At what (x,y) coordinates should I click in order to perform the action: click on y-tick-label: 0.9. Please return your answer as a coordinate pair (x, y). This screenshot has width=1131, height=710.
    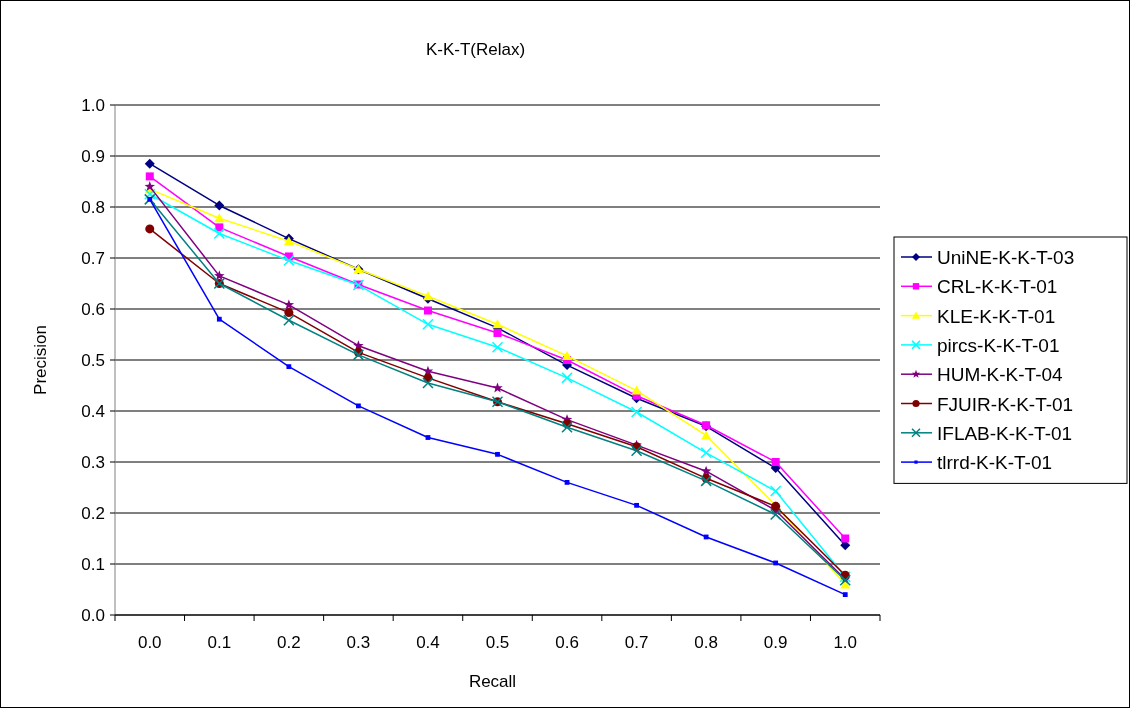
    Looking at the image, I should click on (93, 156).